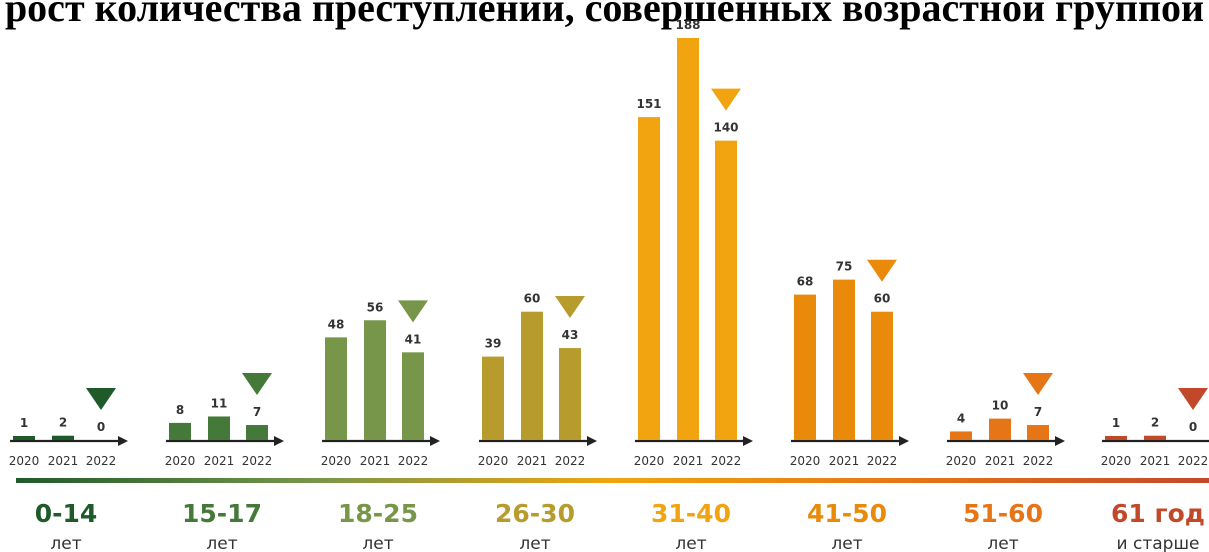 The width and height of the screenshot is (1209, 552). I want to click on bar-value-label: 8, so click(180, 410).